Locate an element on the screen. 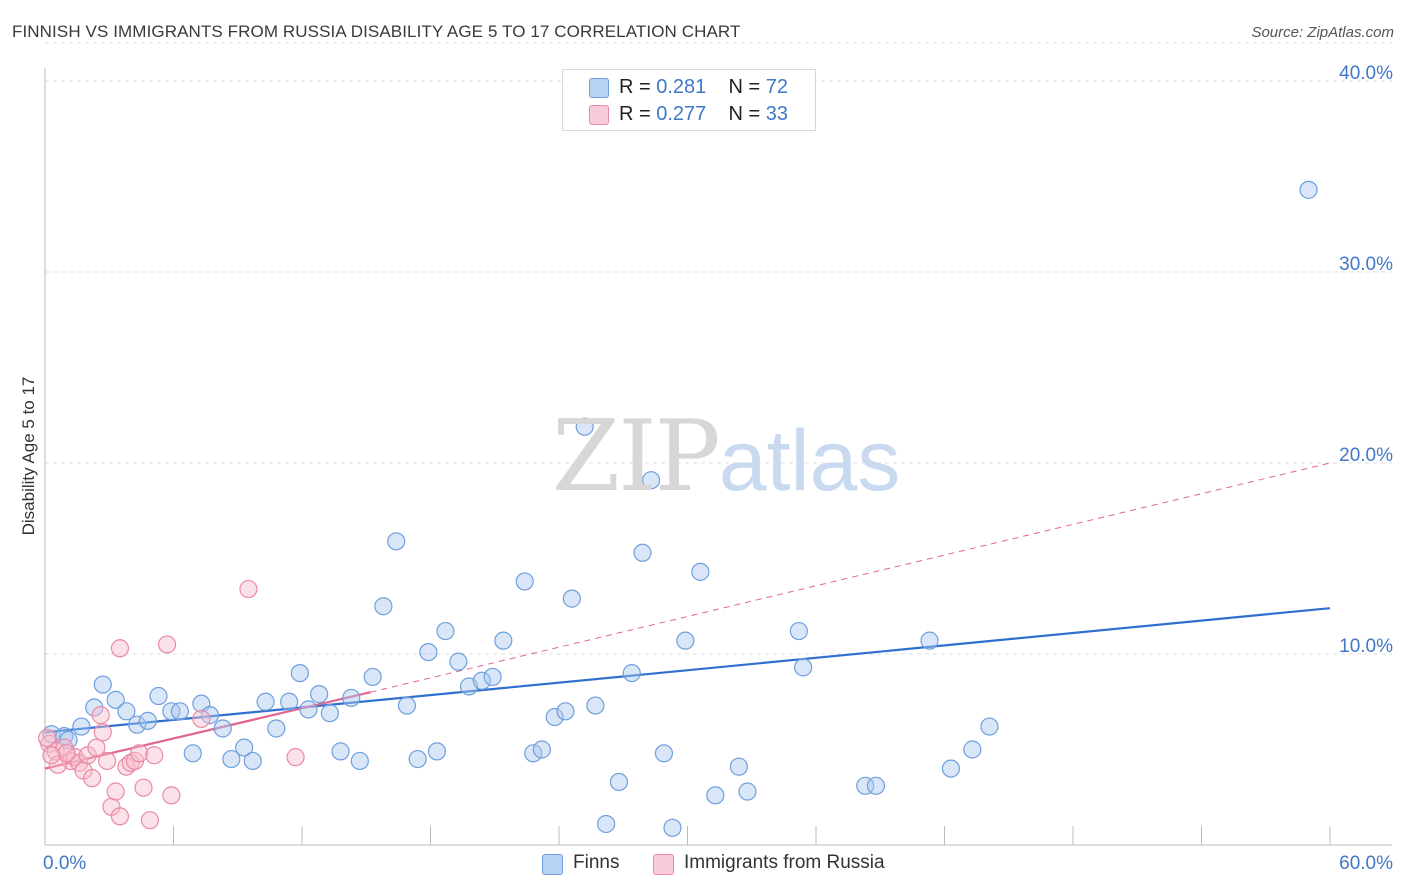 This screenshot has width=1406, height=892. legend-r-value-finns: 0.281 is located at coordinates (681, 87).